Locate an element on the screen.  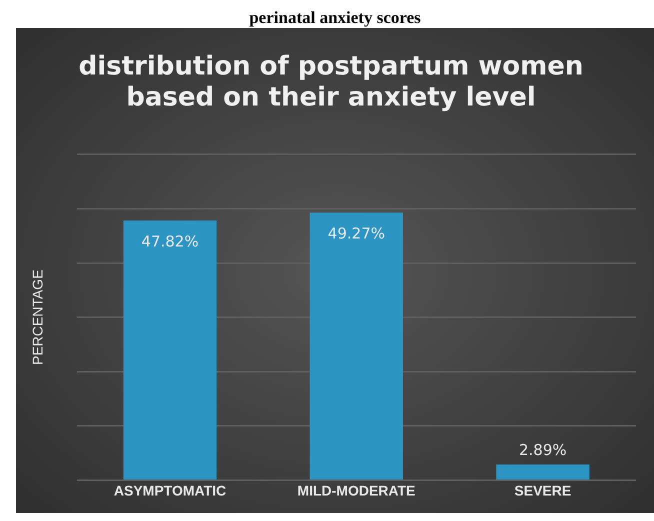
chart-title: distribution of postpartum women based on their anxiety level is located at coordinates (331, 82).